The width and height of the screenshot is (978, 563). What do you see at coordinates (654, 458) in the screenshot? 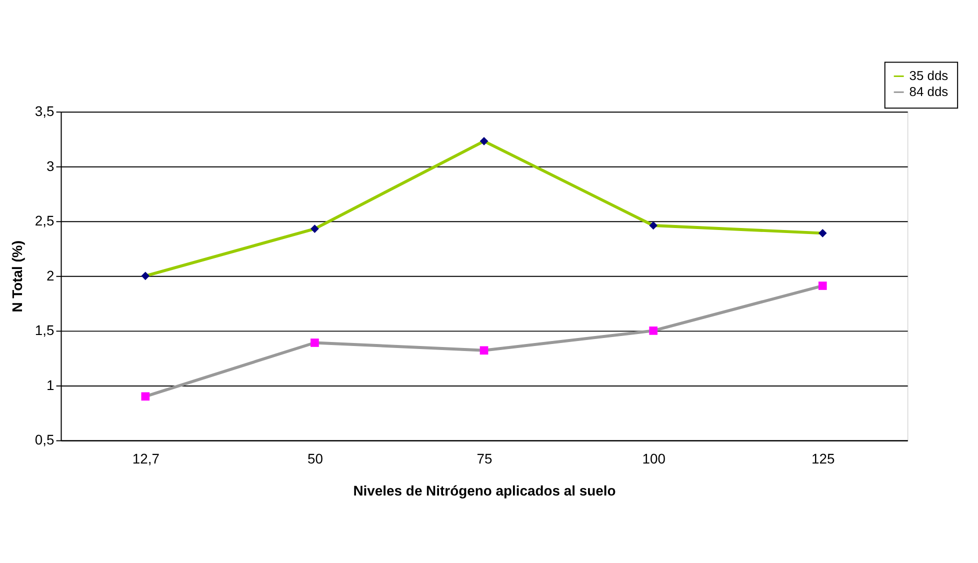
I see `x-tick-label: 100` at bounding box center [654, 458].